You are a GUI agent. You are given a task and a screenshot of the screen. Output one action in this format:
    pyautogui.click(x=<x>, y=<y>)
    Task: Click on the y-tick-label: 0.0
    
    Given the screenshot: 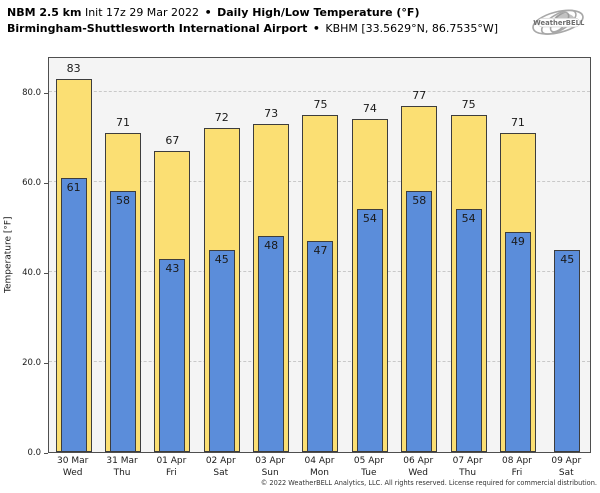 What is the action you would take?
    pyautogui.click(x=34, y=453)
    